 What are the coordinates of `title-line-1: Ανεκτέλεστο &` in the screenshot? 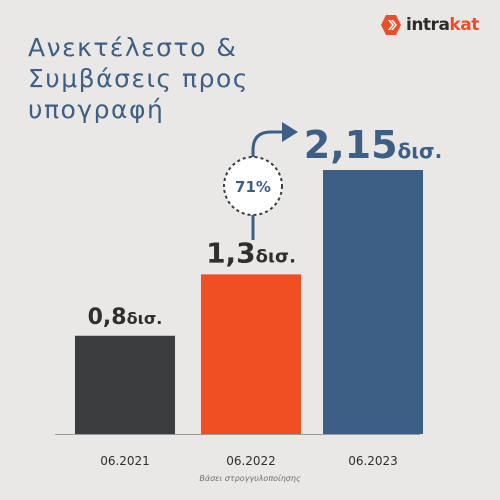 It's located at (133, 47).